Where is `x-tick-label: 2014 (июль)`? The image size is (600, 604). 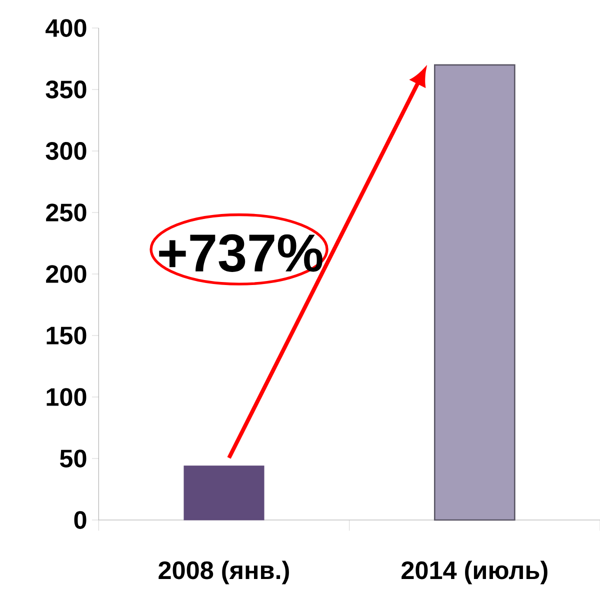 x-tick-label: 2014 (июль) is located at coordinates (475, 572).